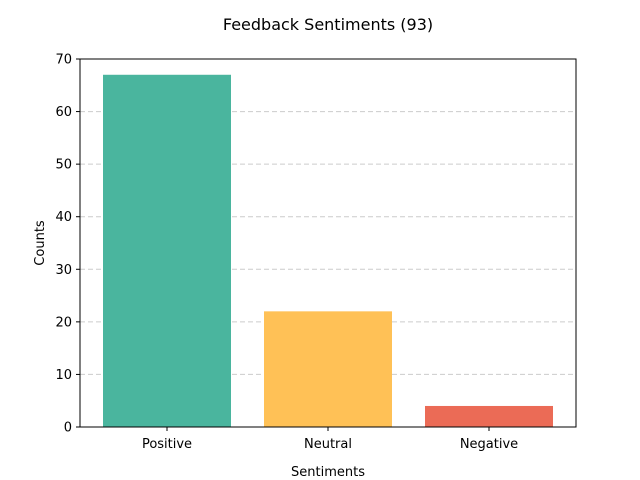 The width and height of the screenshot is (640, 480). What do you see at coordinates (63, 270) in the screenshot?
I see `y-tick-label: 30` at bounding box center [63, 270].